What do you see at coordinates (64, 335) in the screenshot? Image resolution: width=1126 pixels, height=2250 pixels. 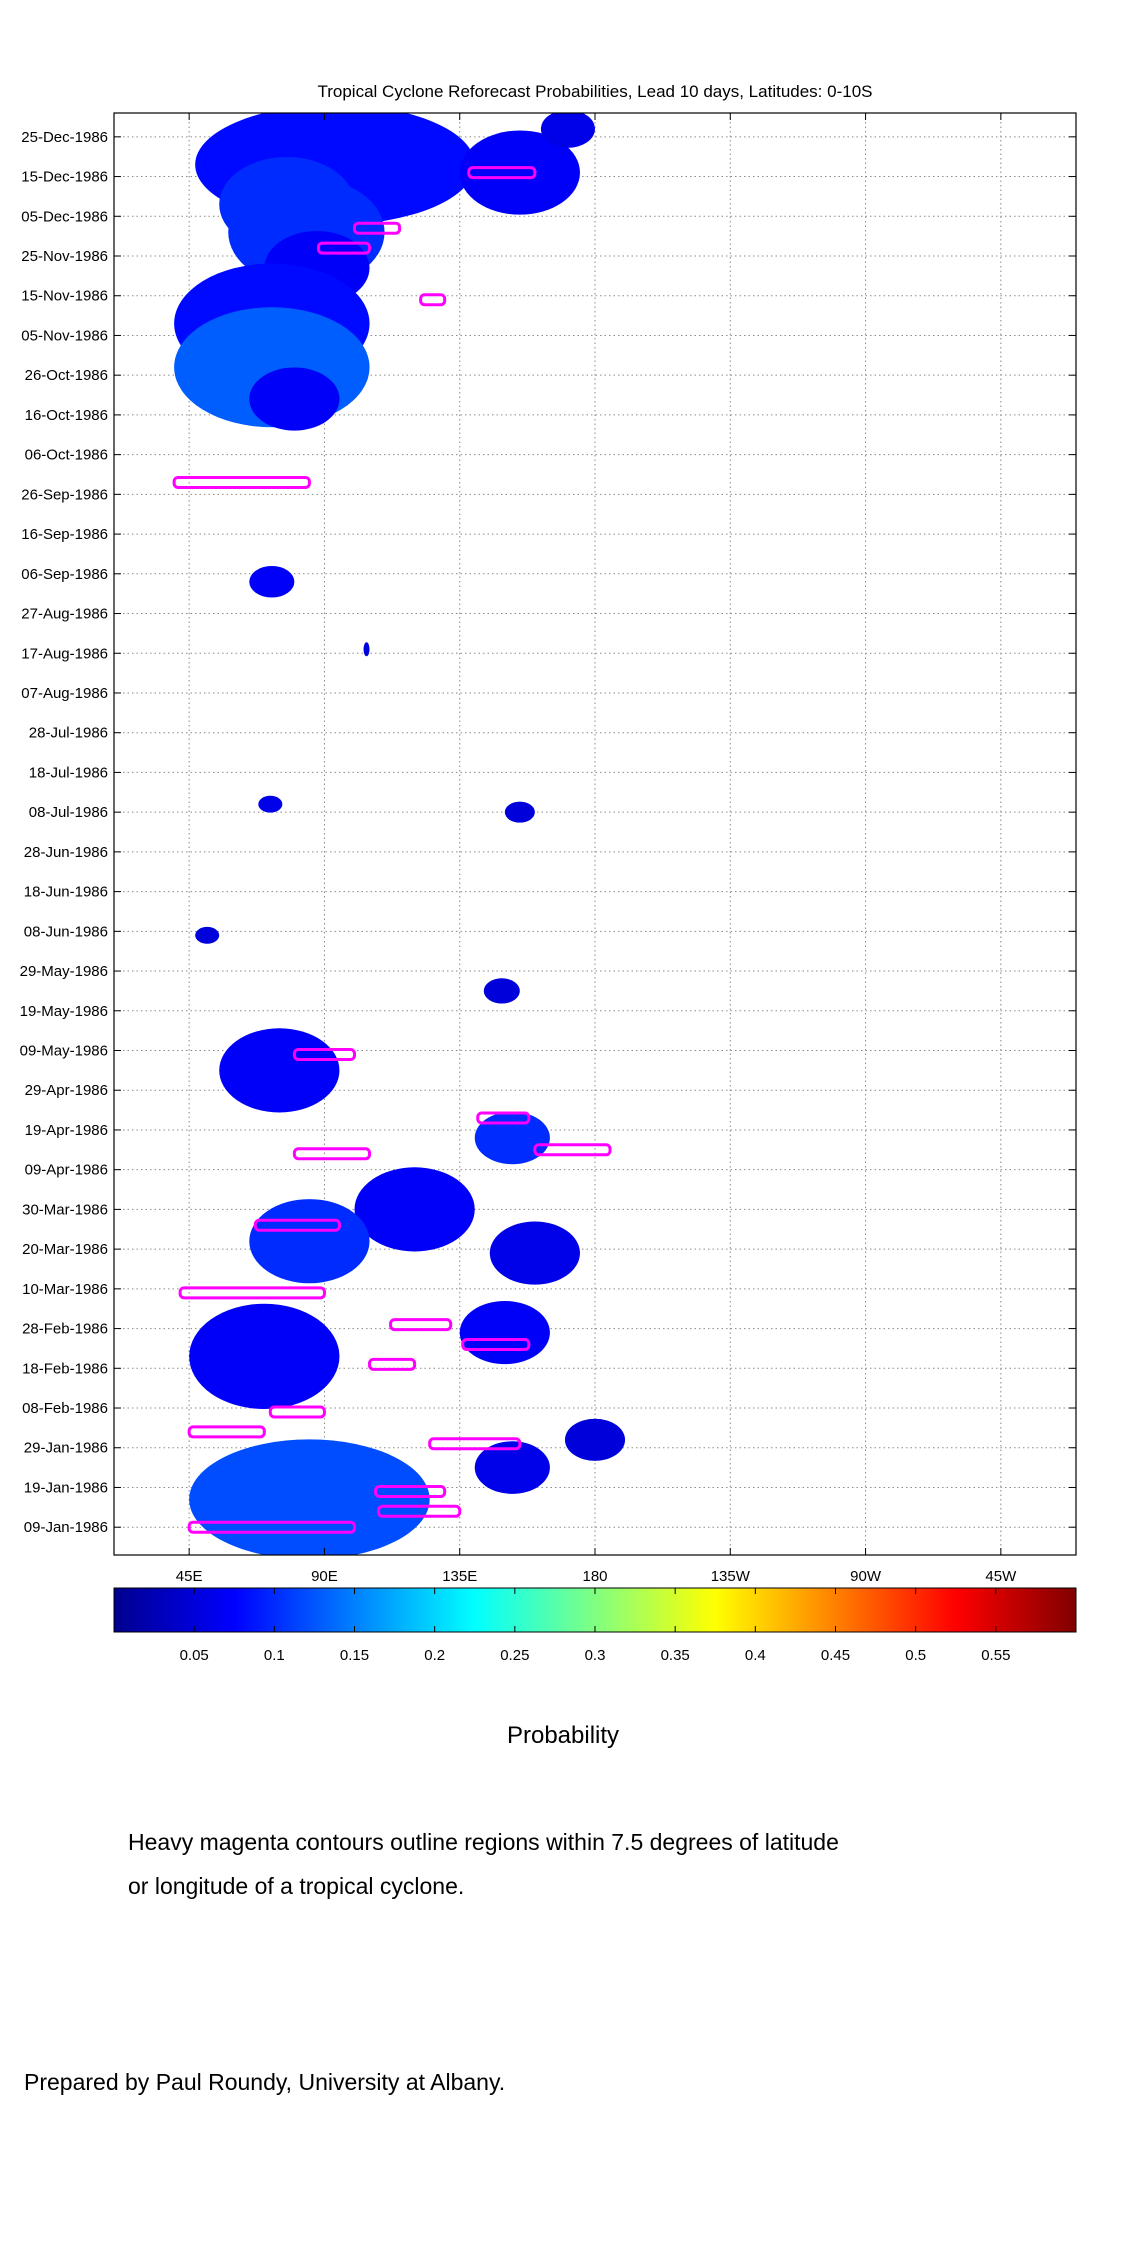 I see `y-tick-label: 05-Nov-1986` at bounding box center [64, 335].